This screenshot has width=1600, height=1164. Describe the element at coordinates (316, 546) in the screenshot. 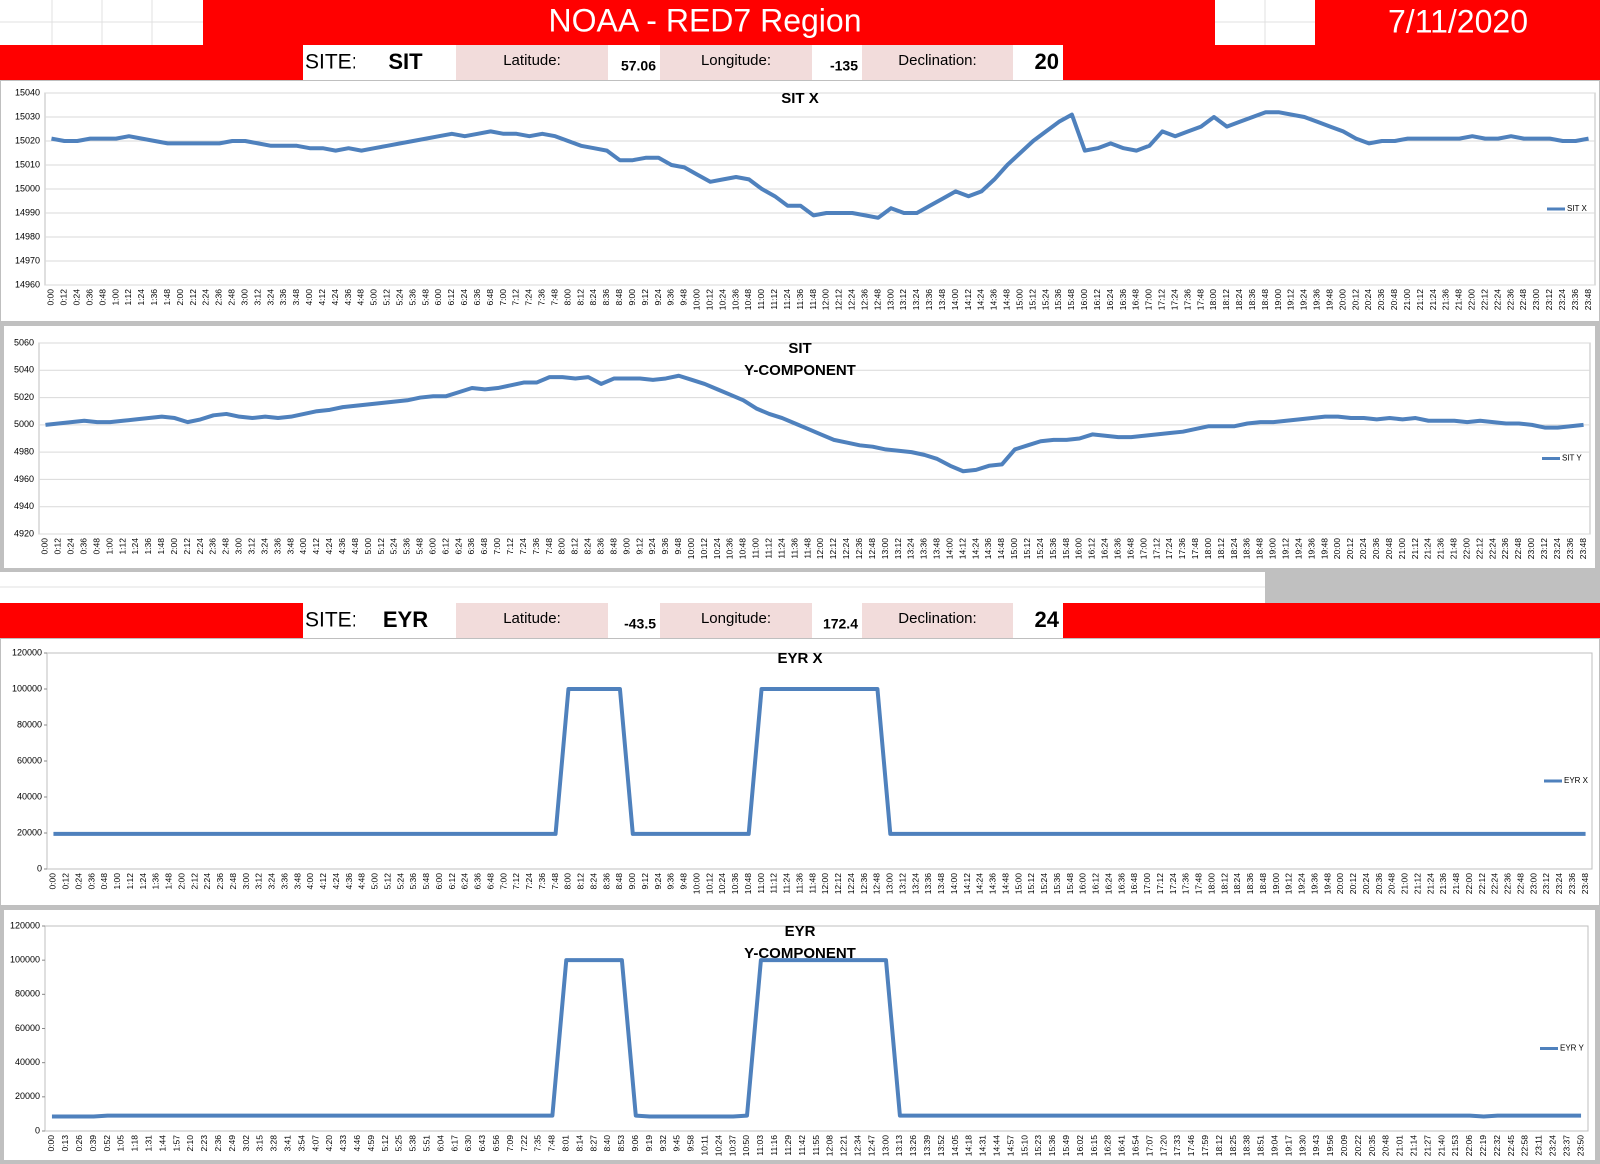

I see `x-tick-label: 4:12` at that location.